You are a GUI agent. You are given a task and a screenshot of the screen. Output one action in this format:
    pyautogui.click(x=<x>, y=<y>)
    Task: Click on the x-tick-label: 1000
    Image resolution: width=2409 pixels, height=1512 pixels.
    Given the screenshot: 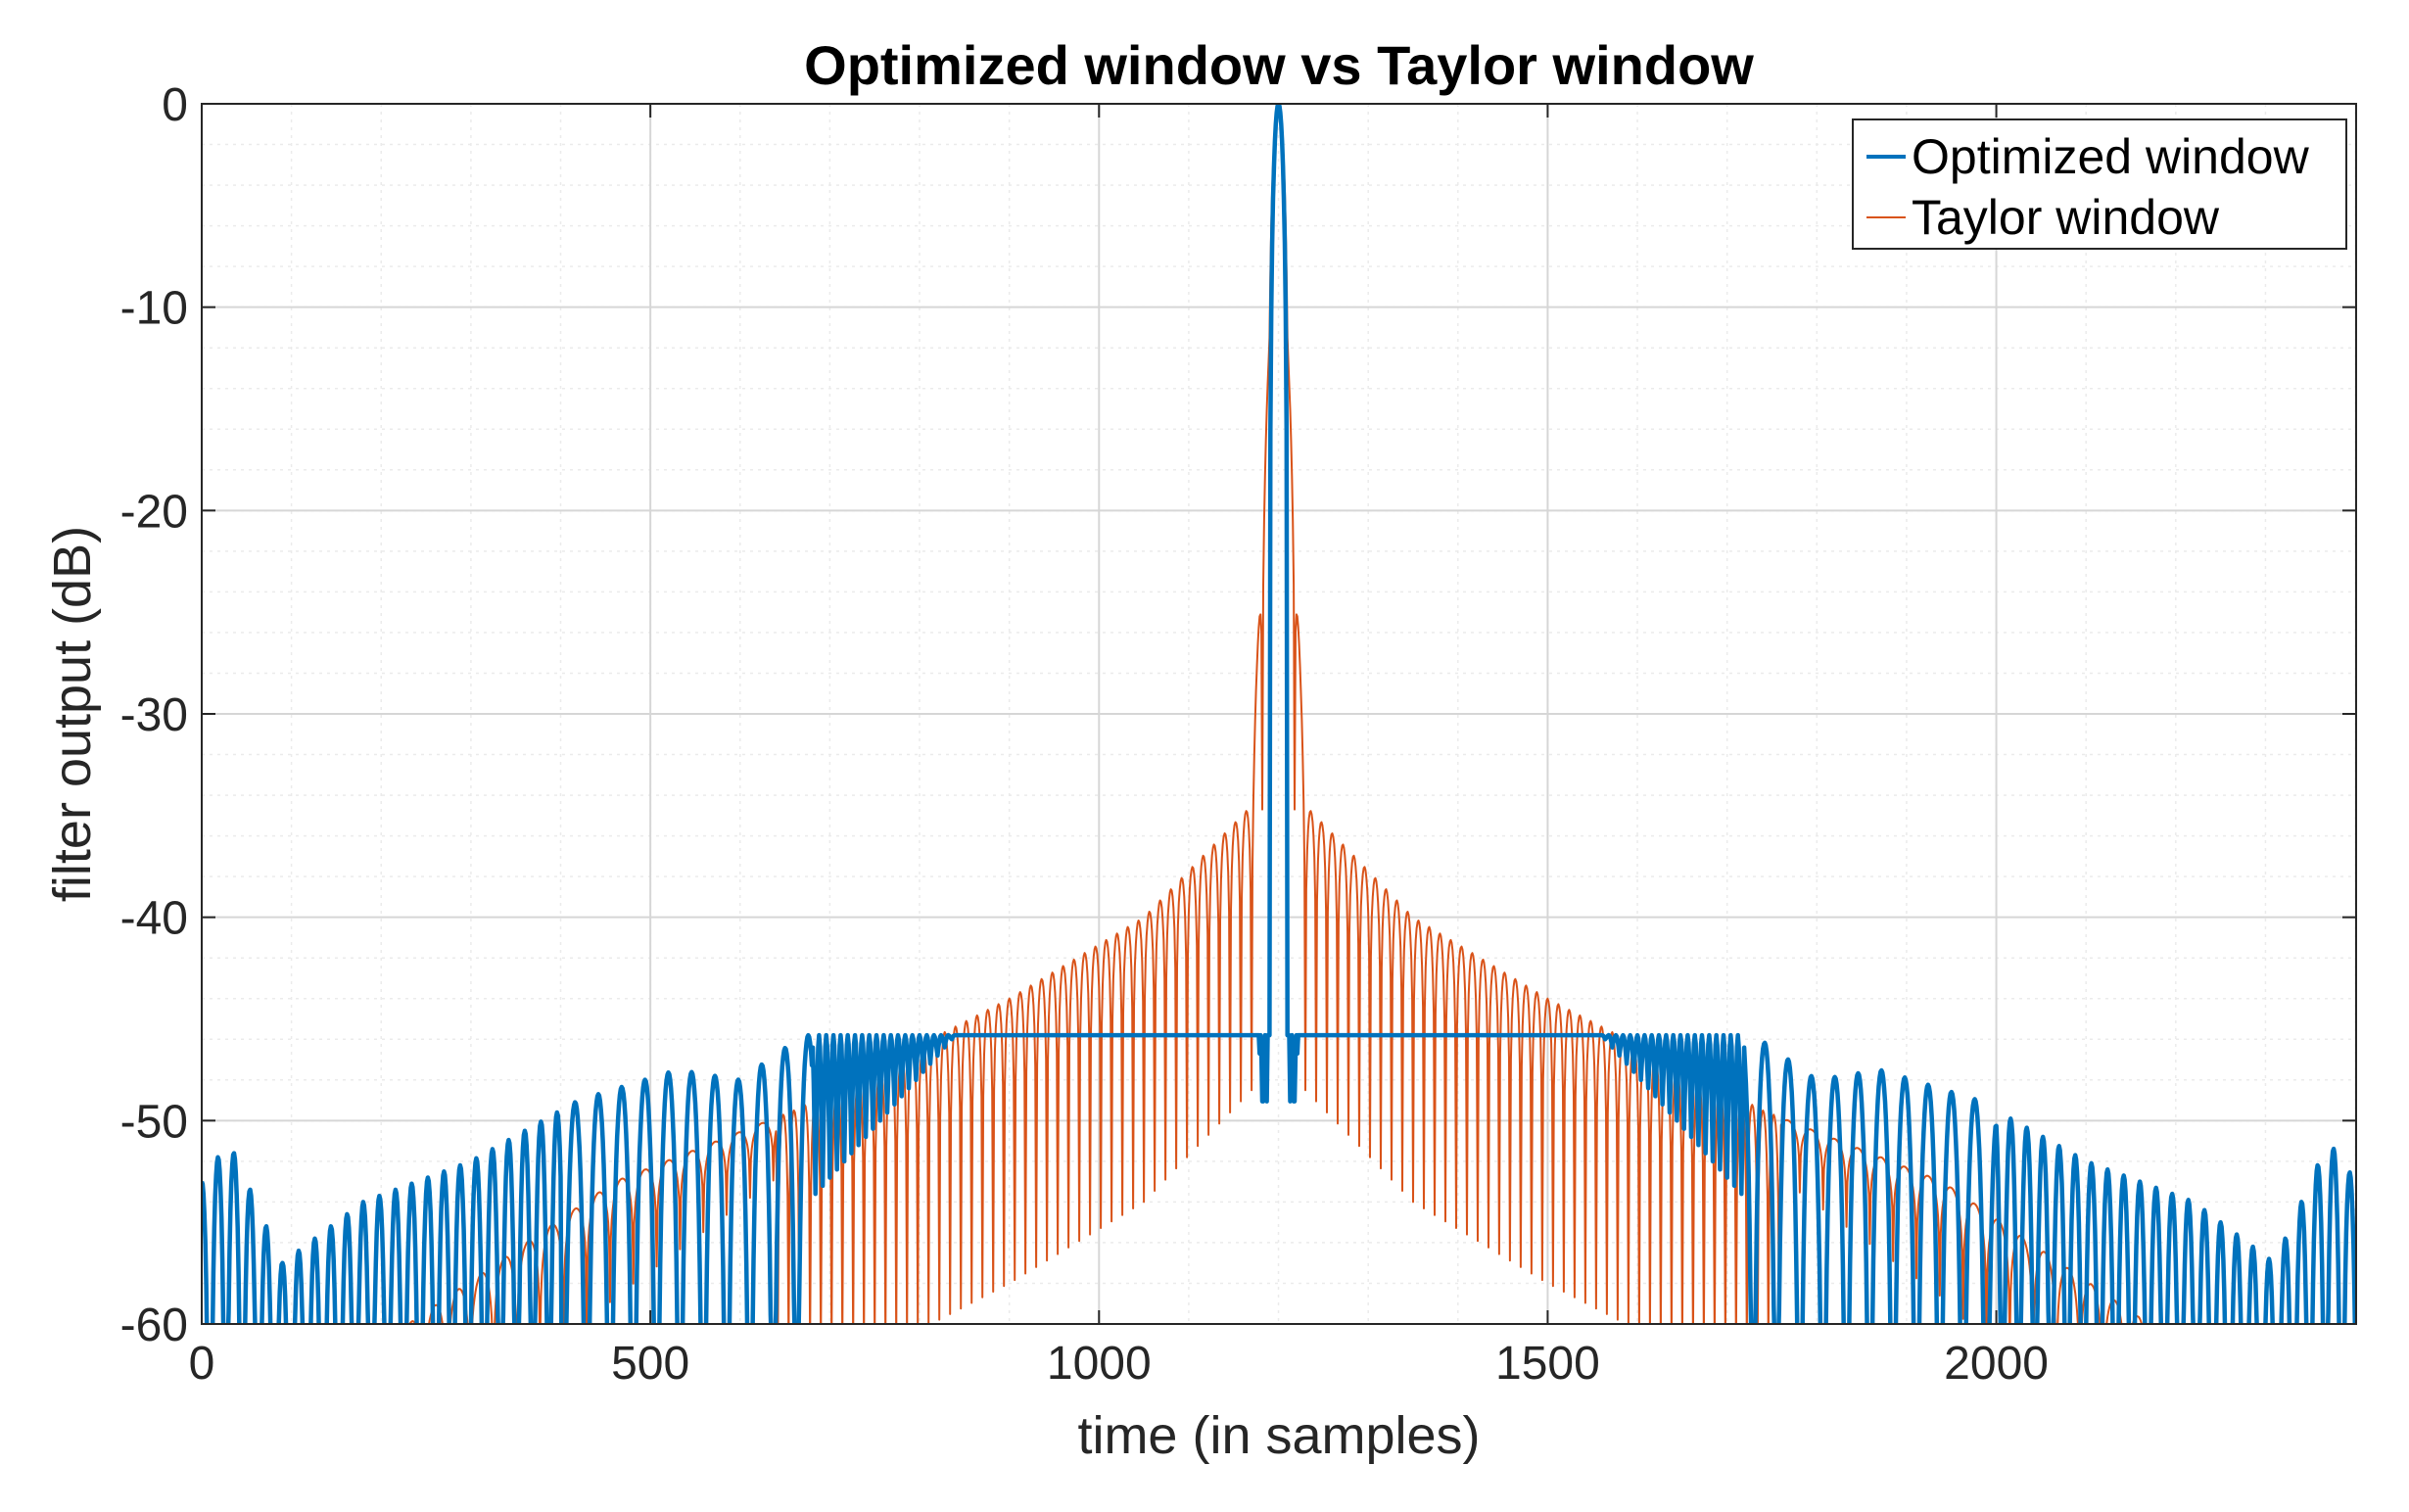 What is the action you would take?
    pyautogui.click(x=1099, y=1364)
    